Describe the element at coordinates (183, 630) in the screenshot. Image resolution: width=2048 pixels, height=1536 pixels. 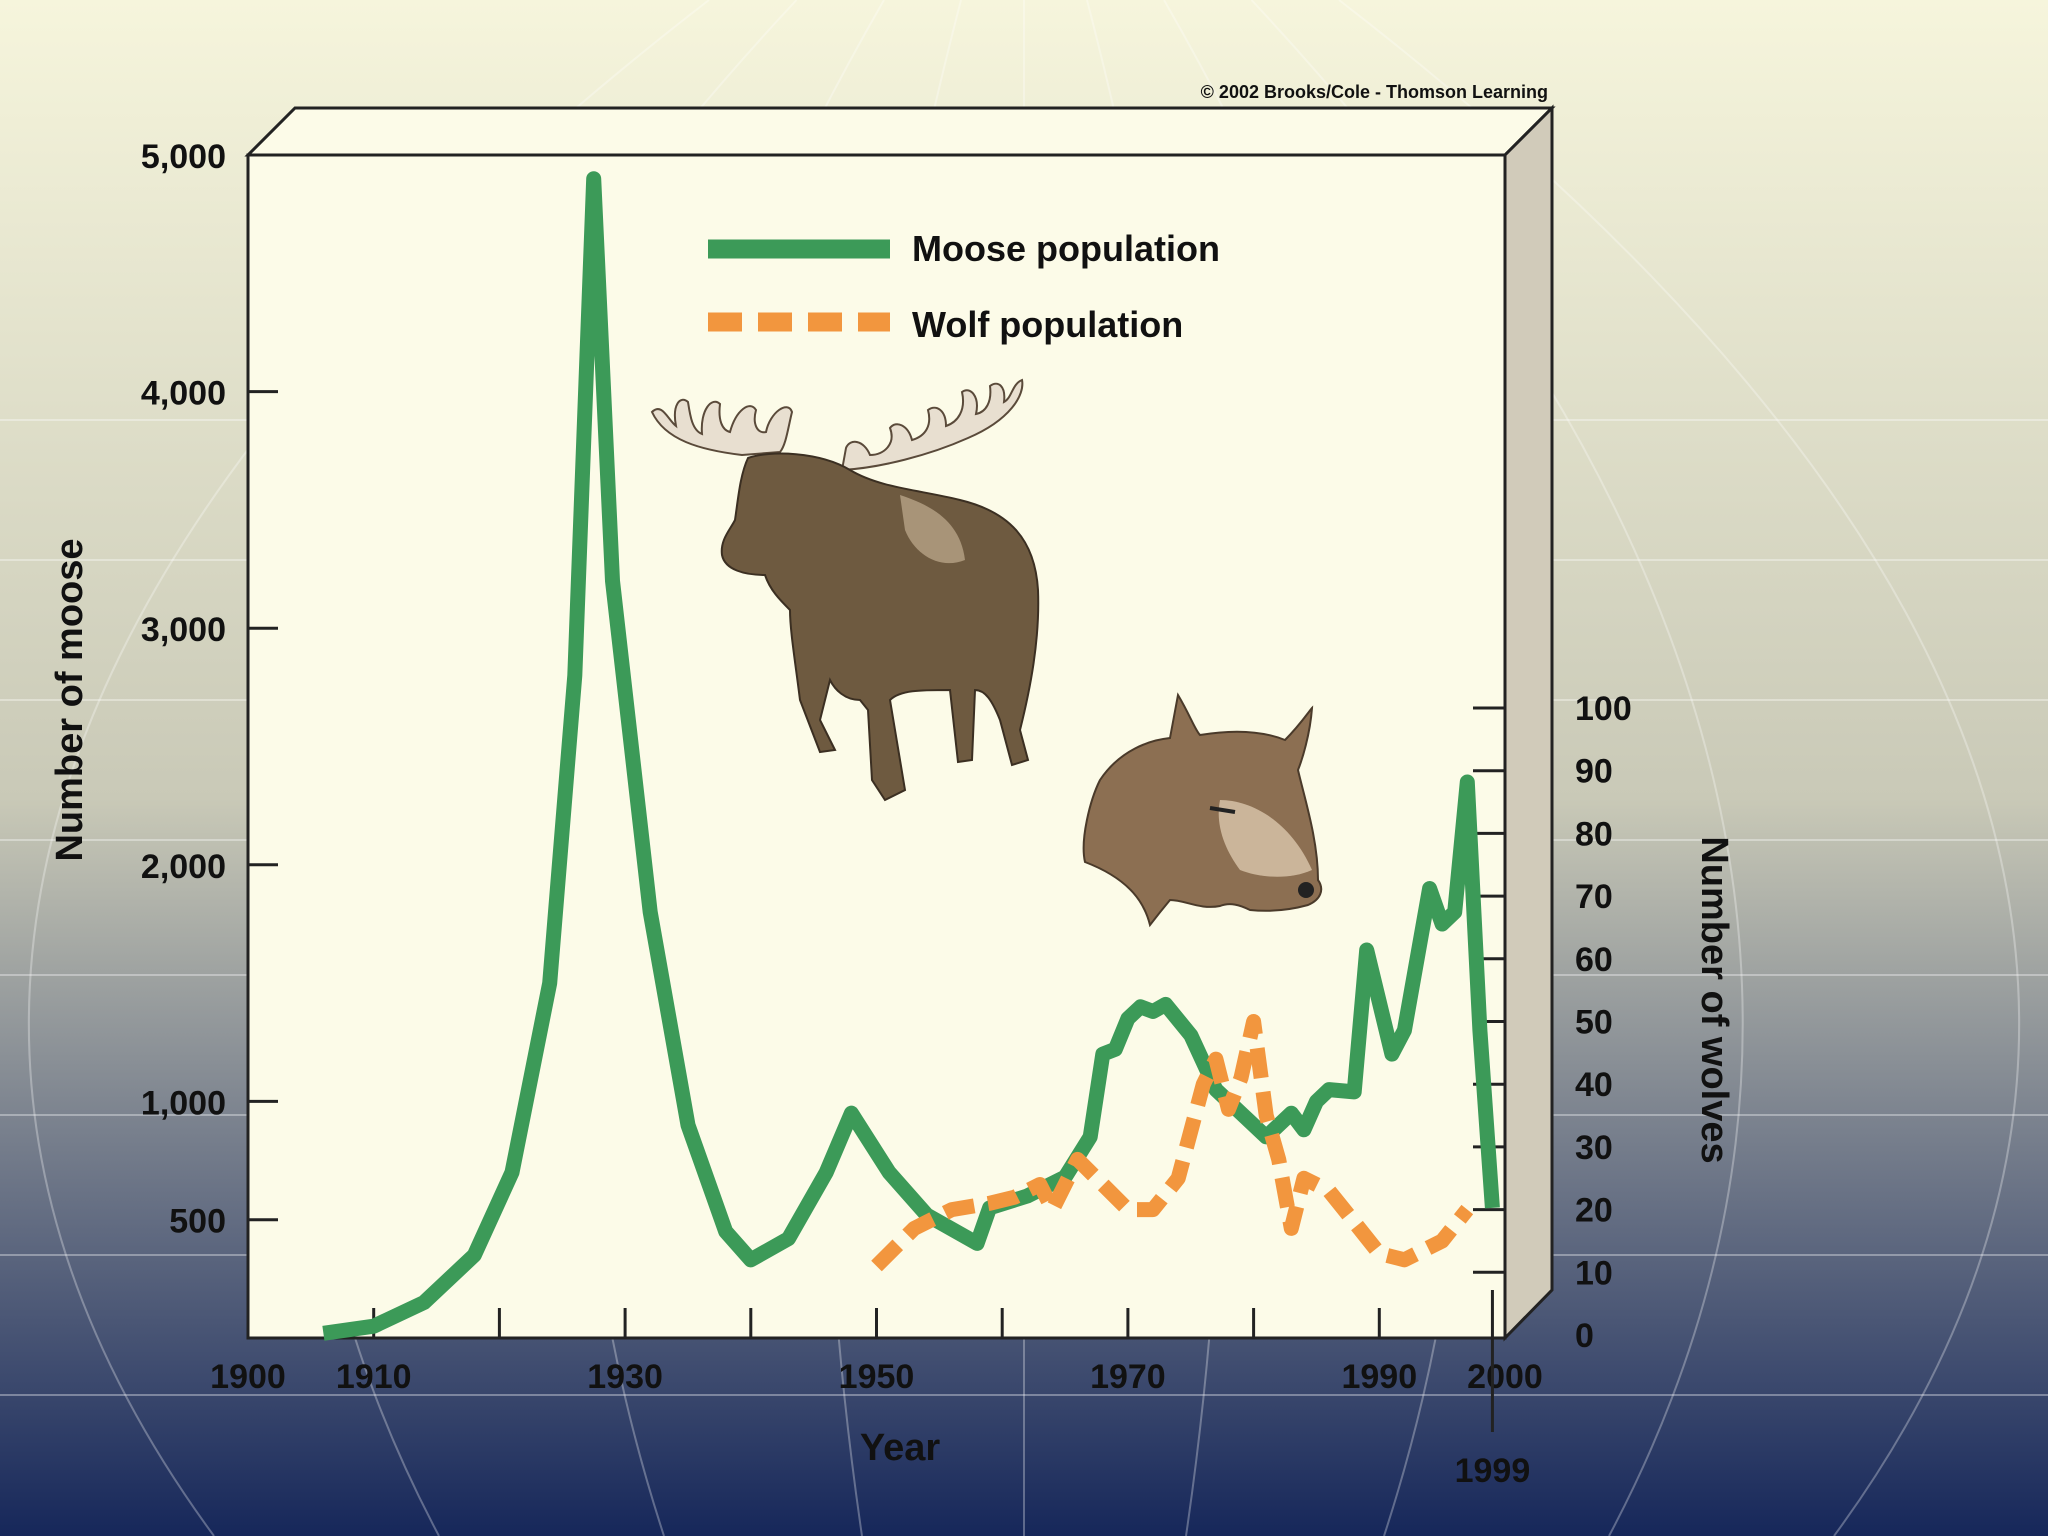
I see `left-axis-tick-label: 3,000` at that location.